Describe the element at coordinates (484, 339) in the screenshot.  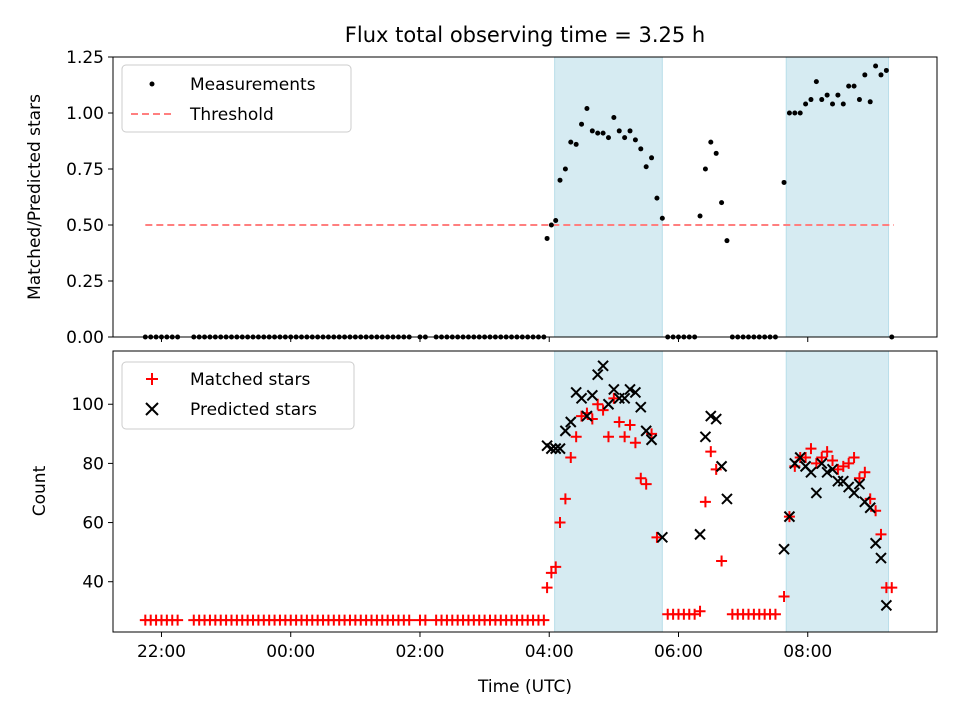
I see `top-x-ticks` at that location.